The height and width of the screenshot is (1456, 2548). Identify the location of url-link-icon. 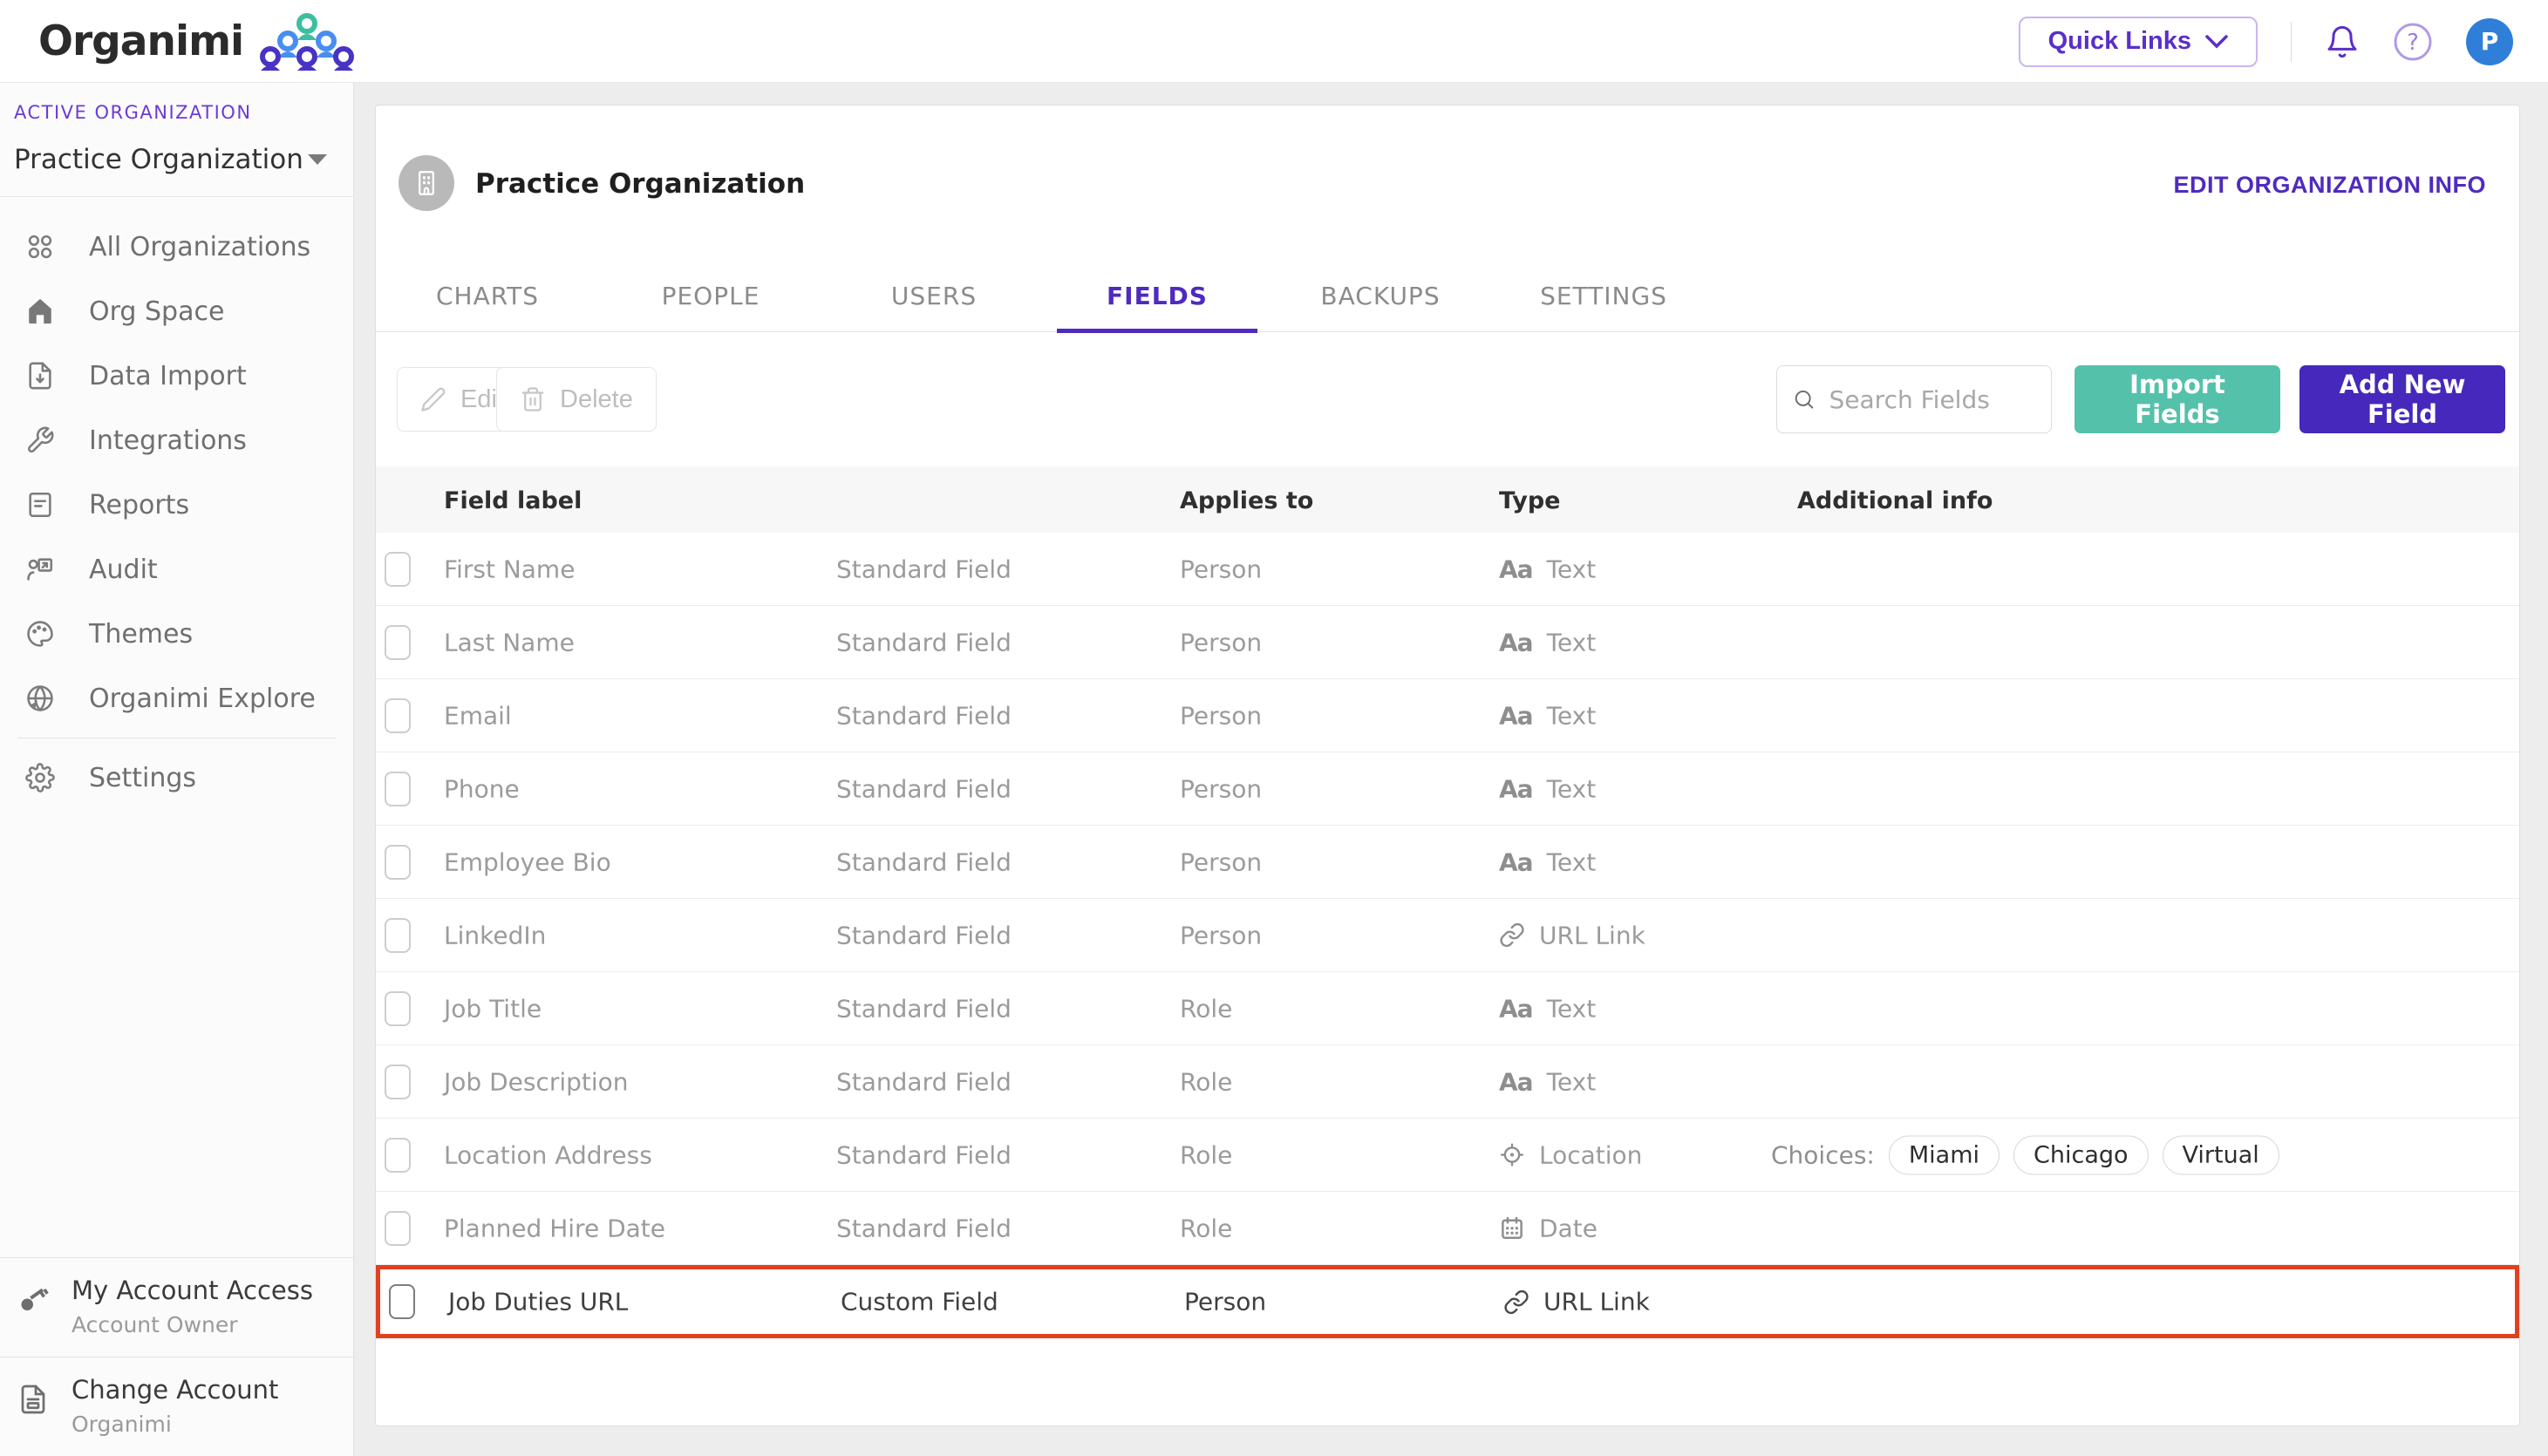
(1512, 935).